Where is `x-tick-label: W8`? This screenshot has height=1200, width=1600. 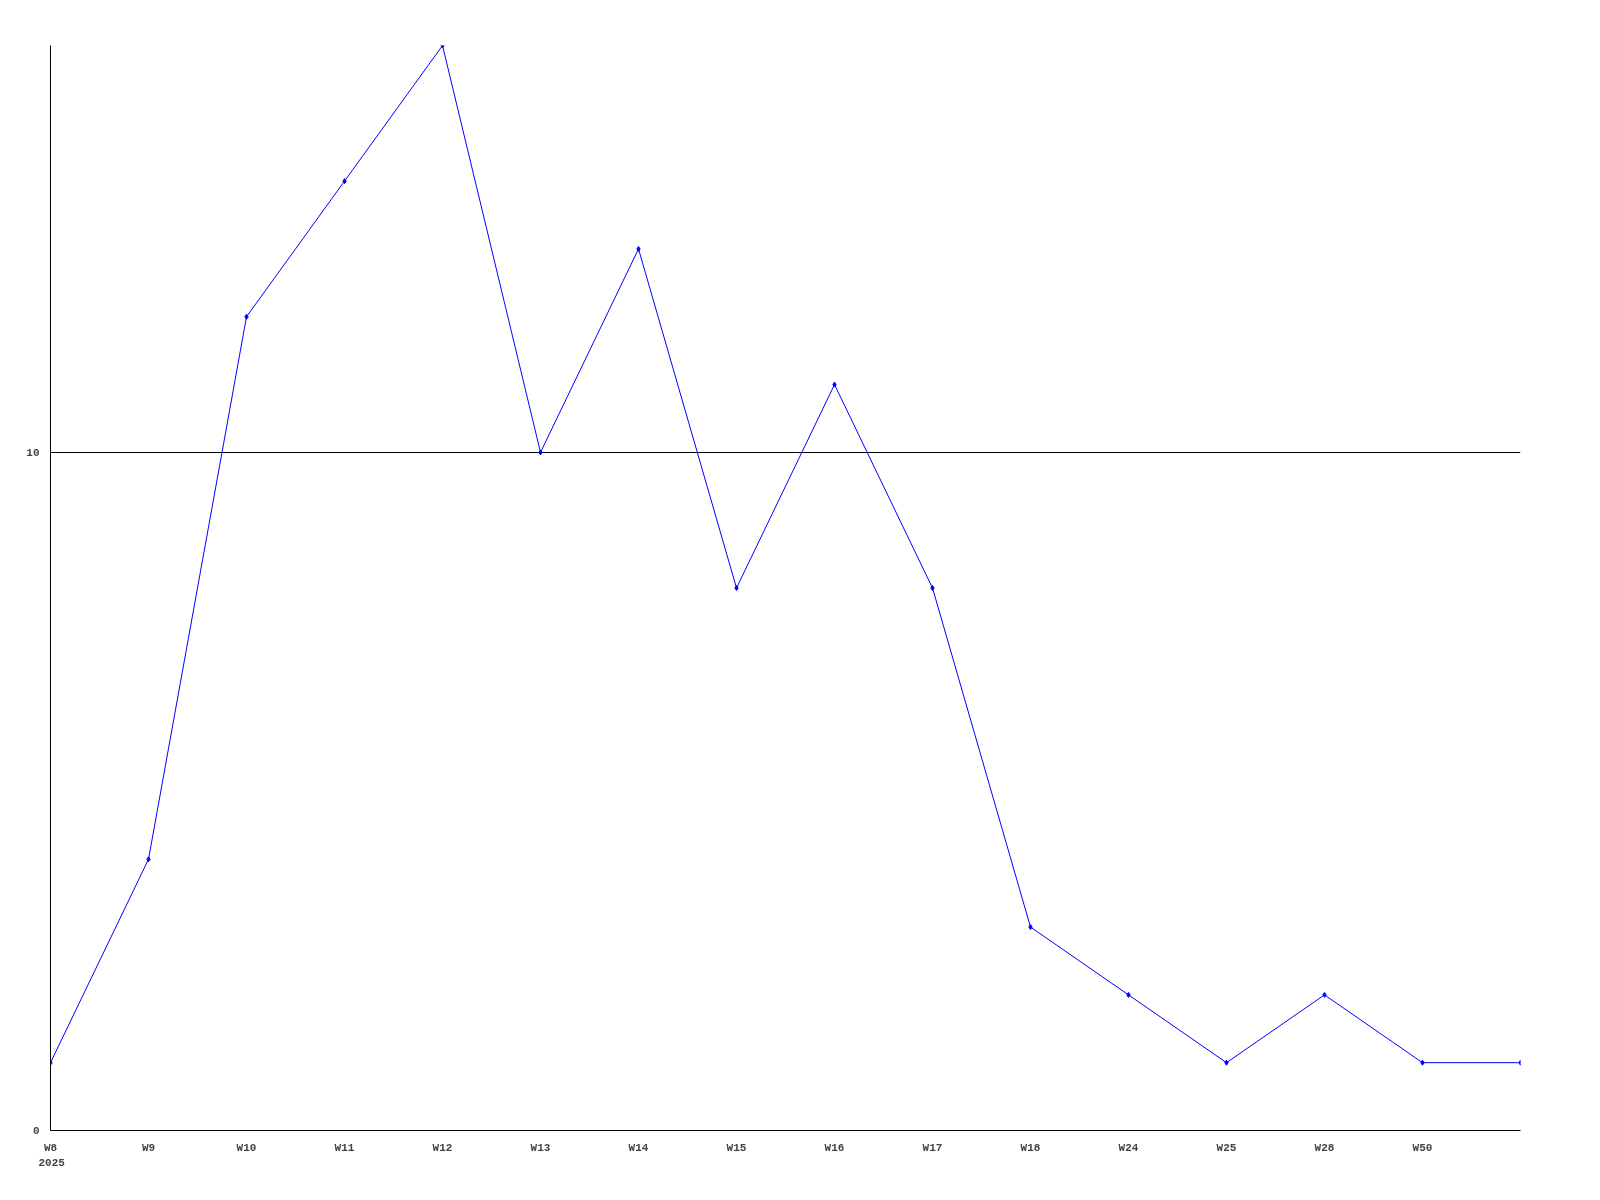 x-tick-label: W8 is located at coordinates (50, 1147).